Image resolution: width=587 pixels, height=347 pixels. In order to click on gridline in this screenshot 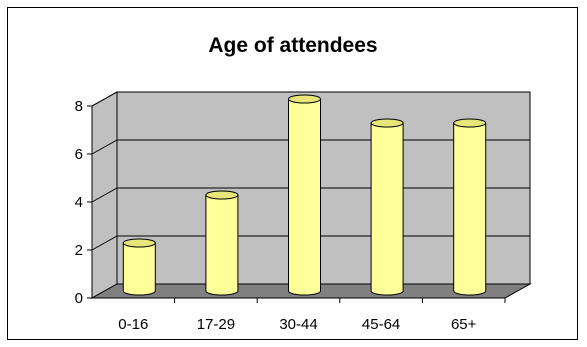, I will do `click(310, 99)`.